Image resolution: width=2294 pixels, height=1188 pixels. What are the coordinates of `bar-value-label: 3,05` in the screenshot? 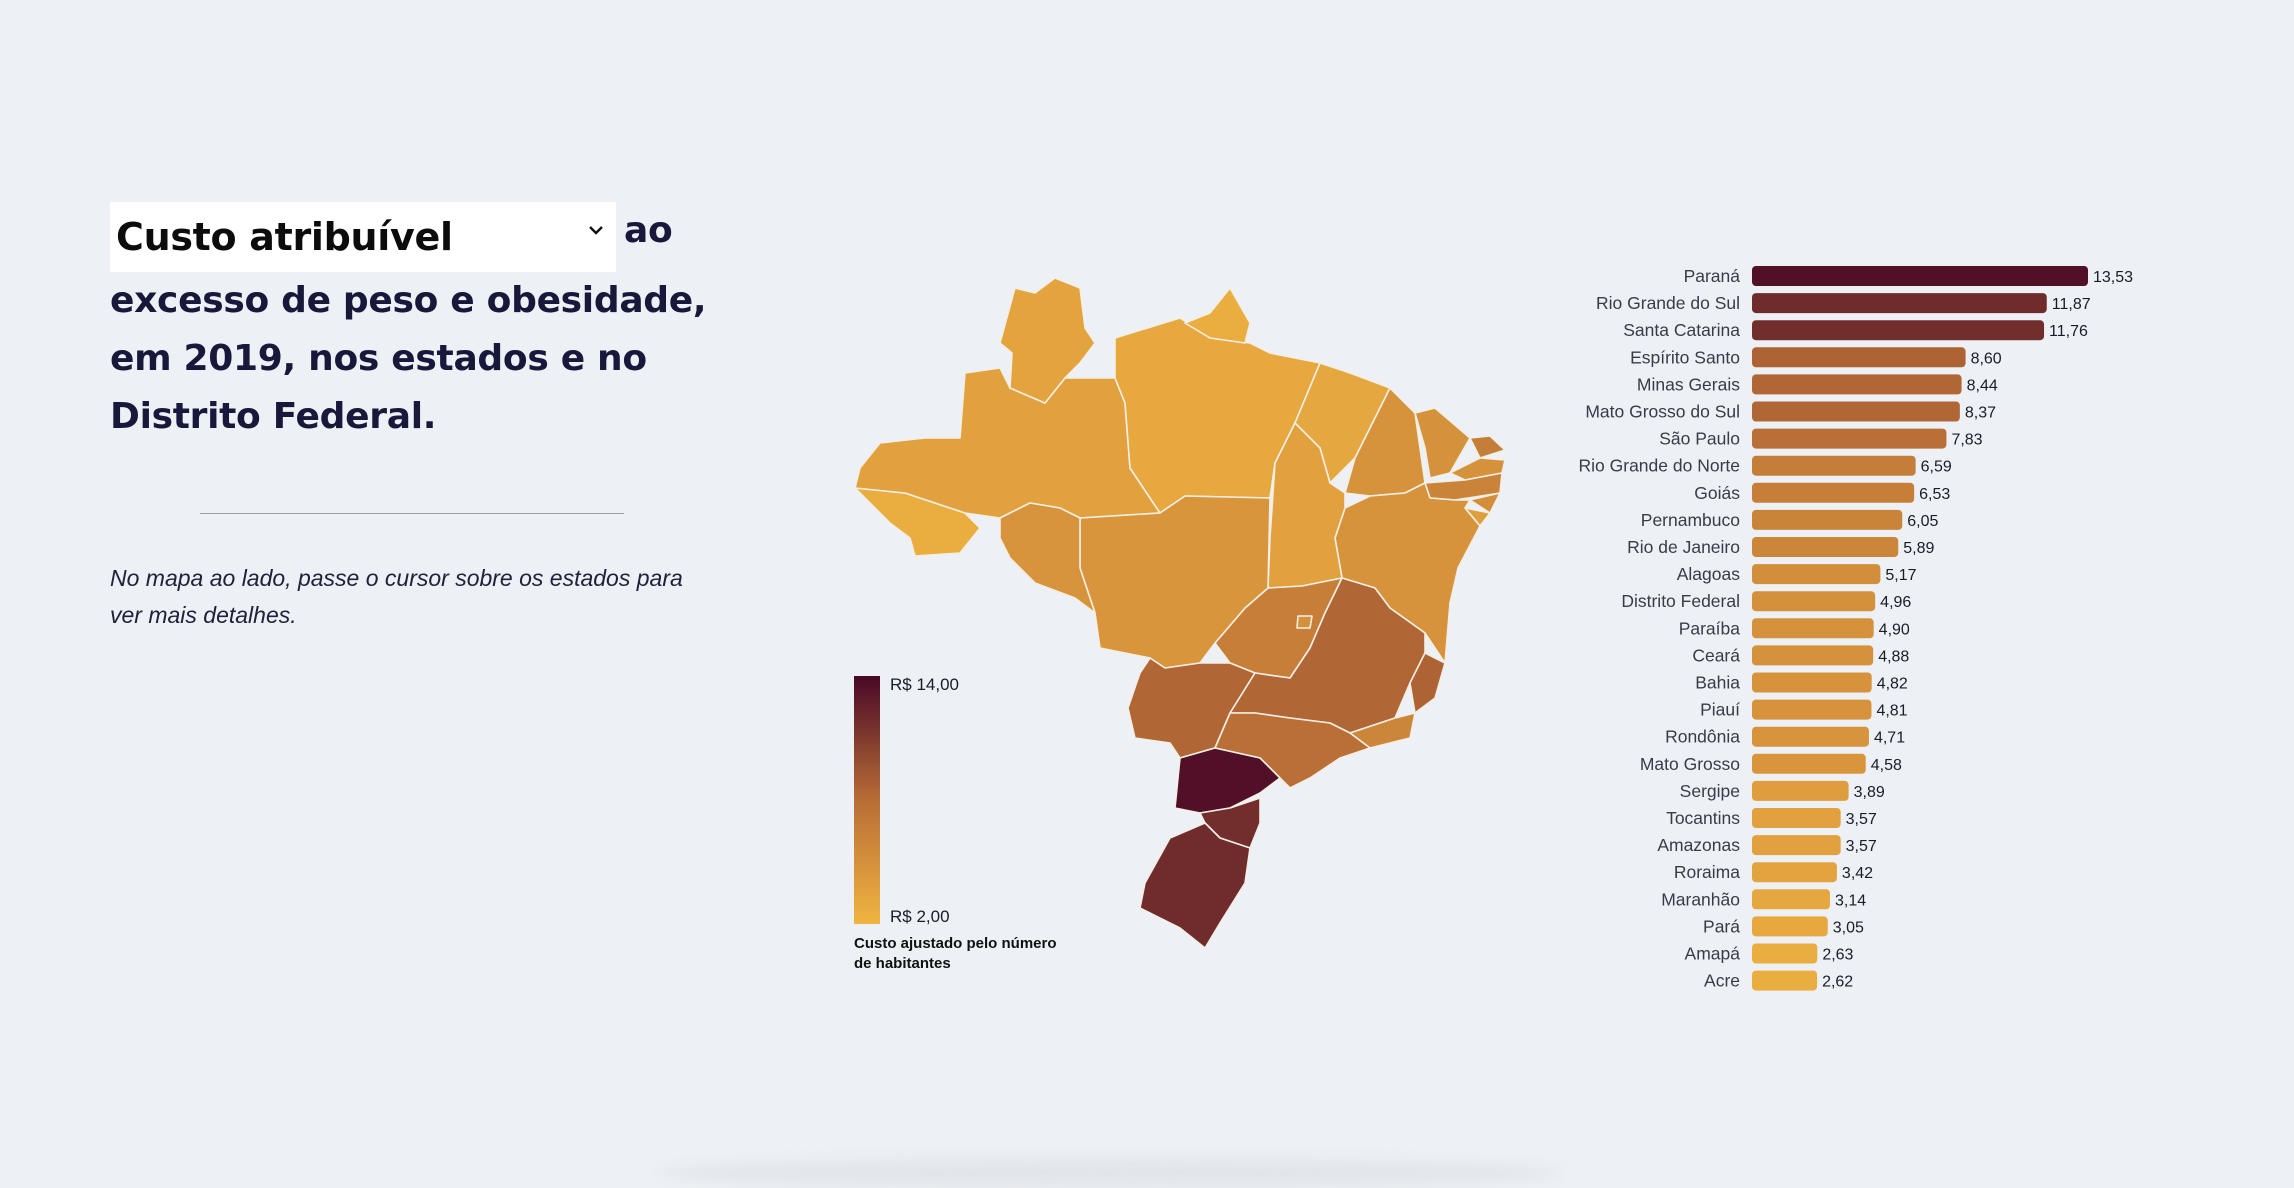 It's located at (1848, 927).